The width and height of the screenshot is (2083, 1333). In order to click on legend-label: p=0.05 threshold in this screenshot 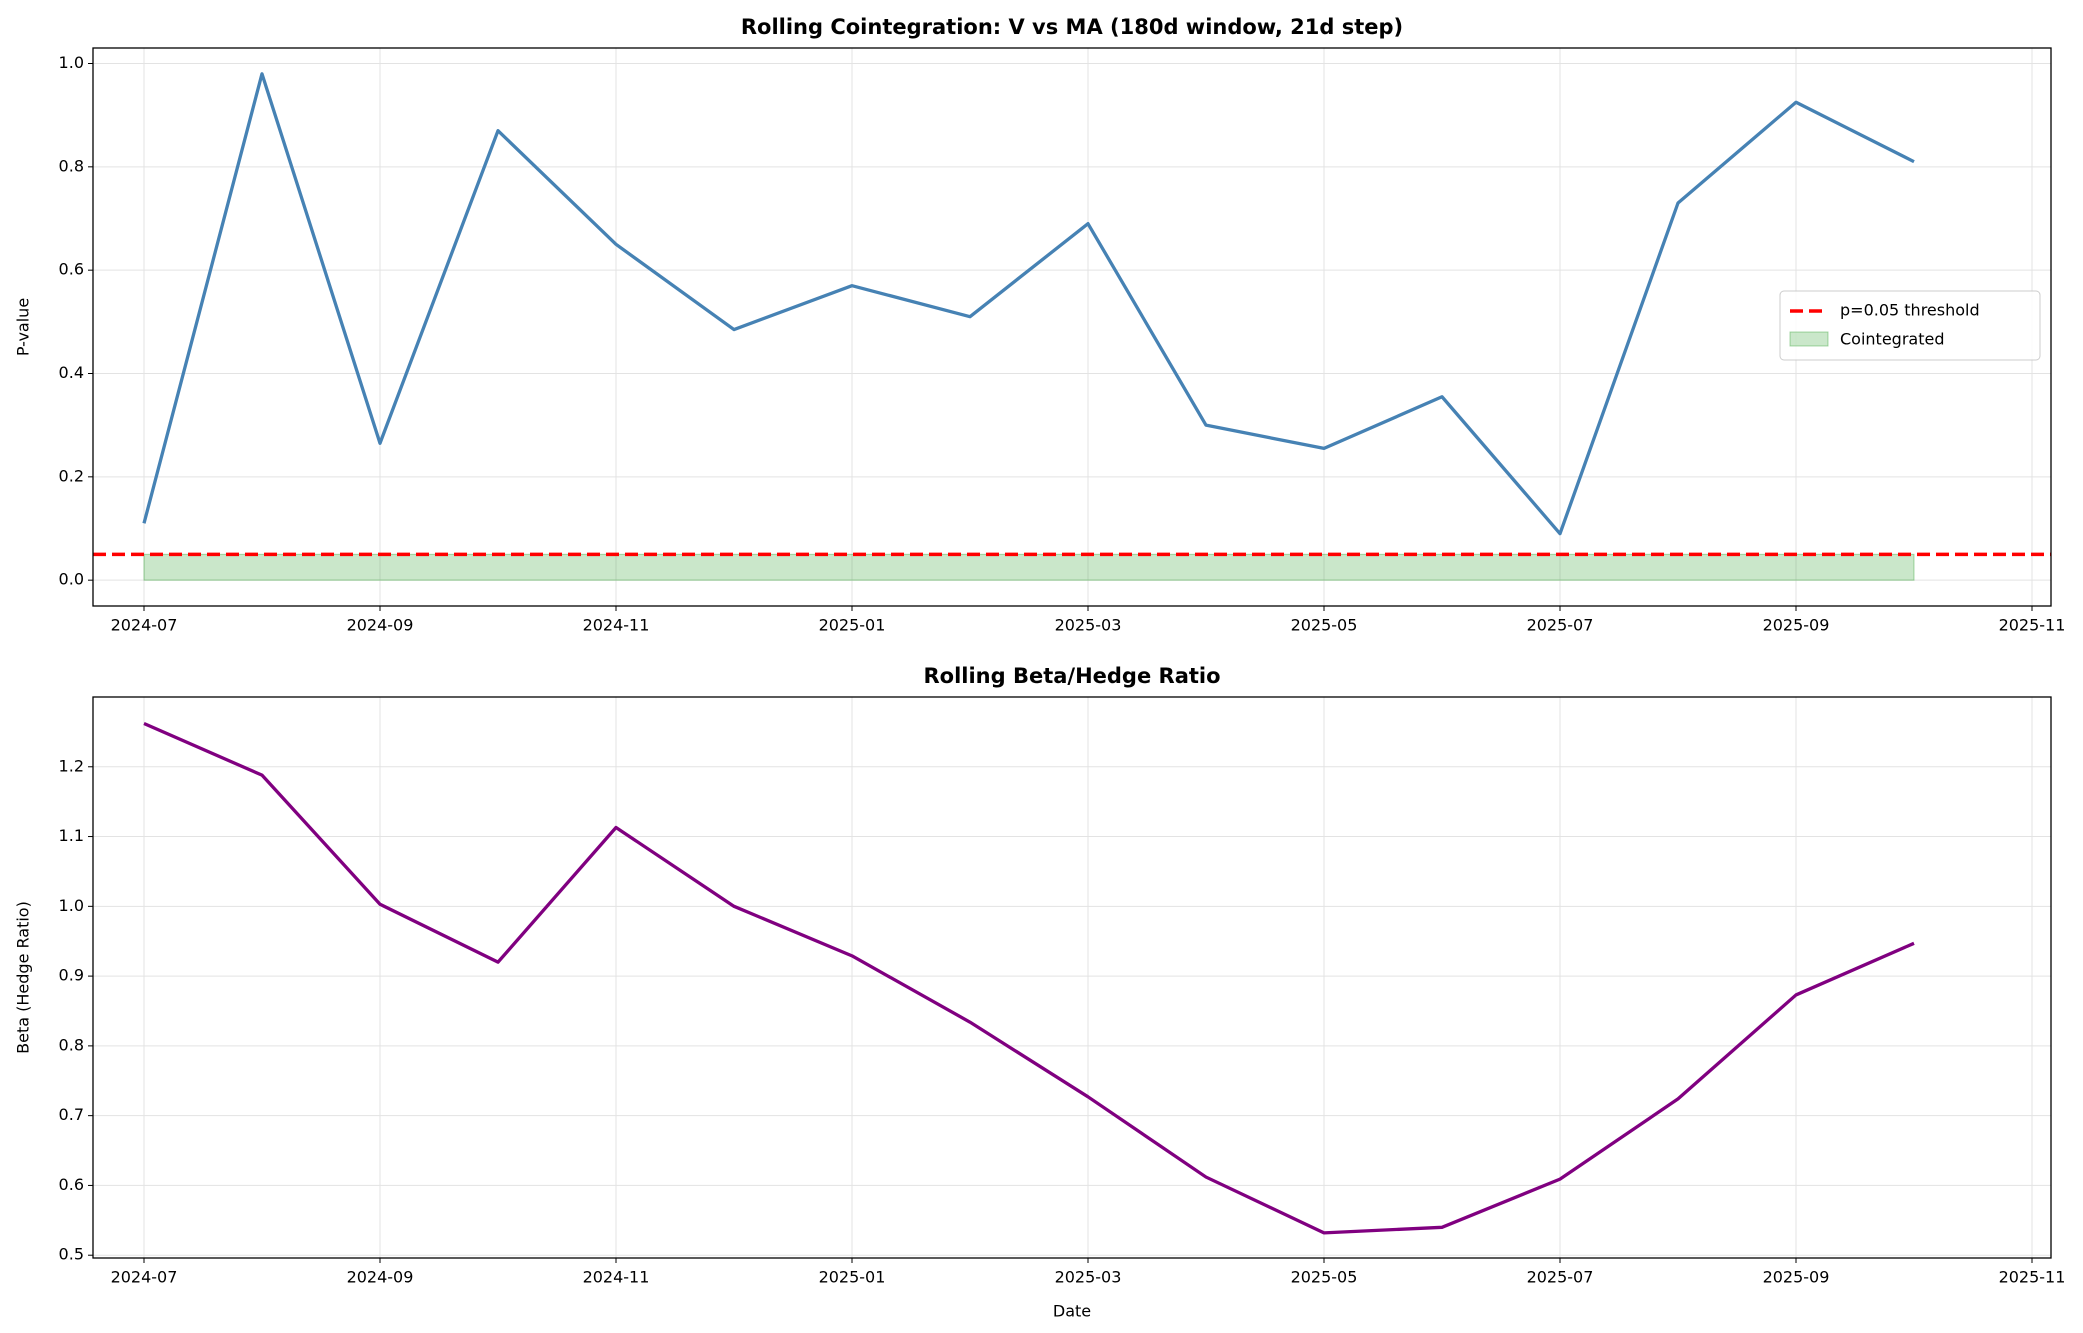, I will do `click(1910, 310)`.